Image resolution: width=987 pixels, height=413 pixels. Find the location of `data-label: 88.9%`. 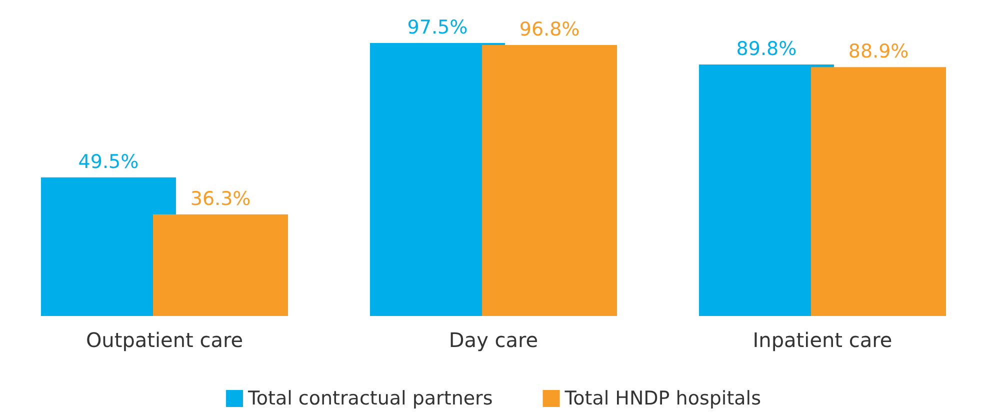

data-label: 88.9% is located at coordinates (878, 51).